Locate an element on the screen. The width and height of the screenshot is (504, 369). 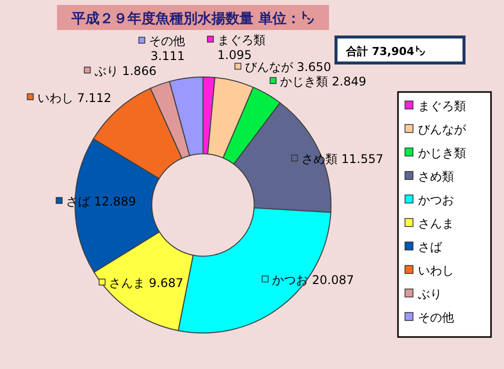
legend-label: びんなが is located at coordinates (442, 129).